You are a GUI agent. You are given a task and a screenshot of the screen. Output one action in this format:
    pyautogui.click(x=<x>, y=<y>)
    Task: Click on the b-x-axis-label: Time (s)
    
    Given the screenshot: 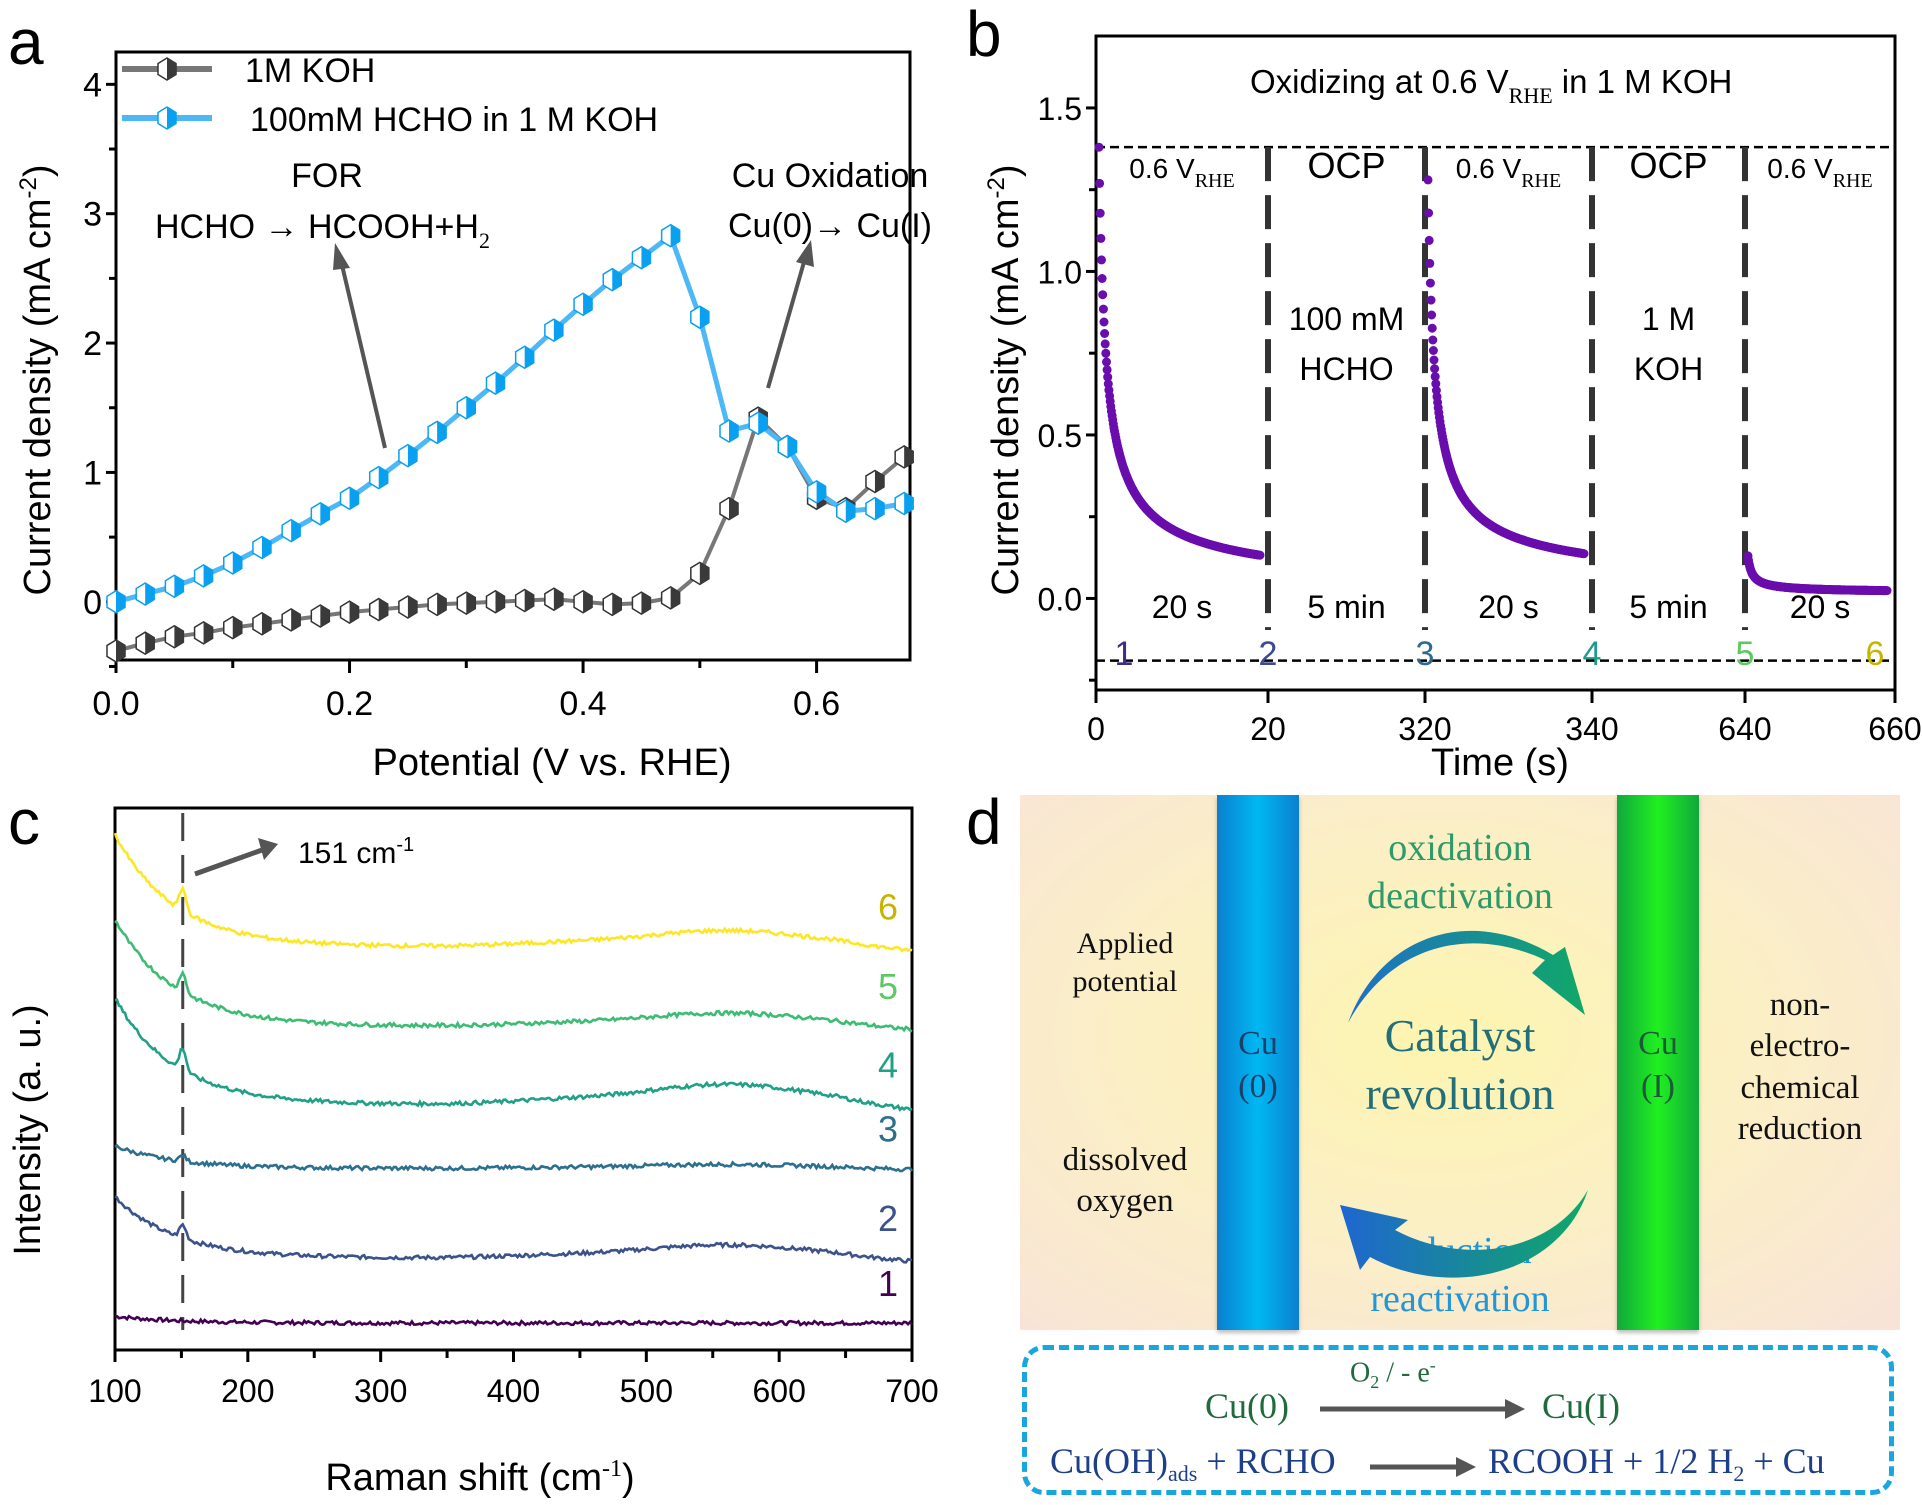 What is the action you would take?
    pyautogui.click(x=1500, y=763)
    